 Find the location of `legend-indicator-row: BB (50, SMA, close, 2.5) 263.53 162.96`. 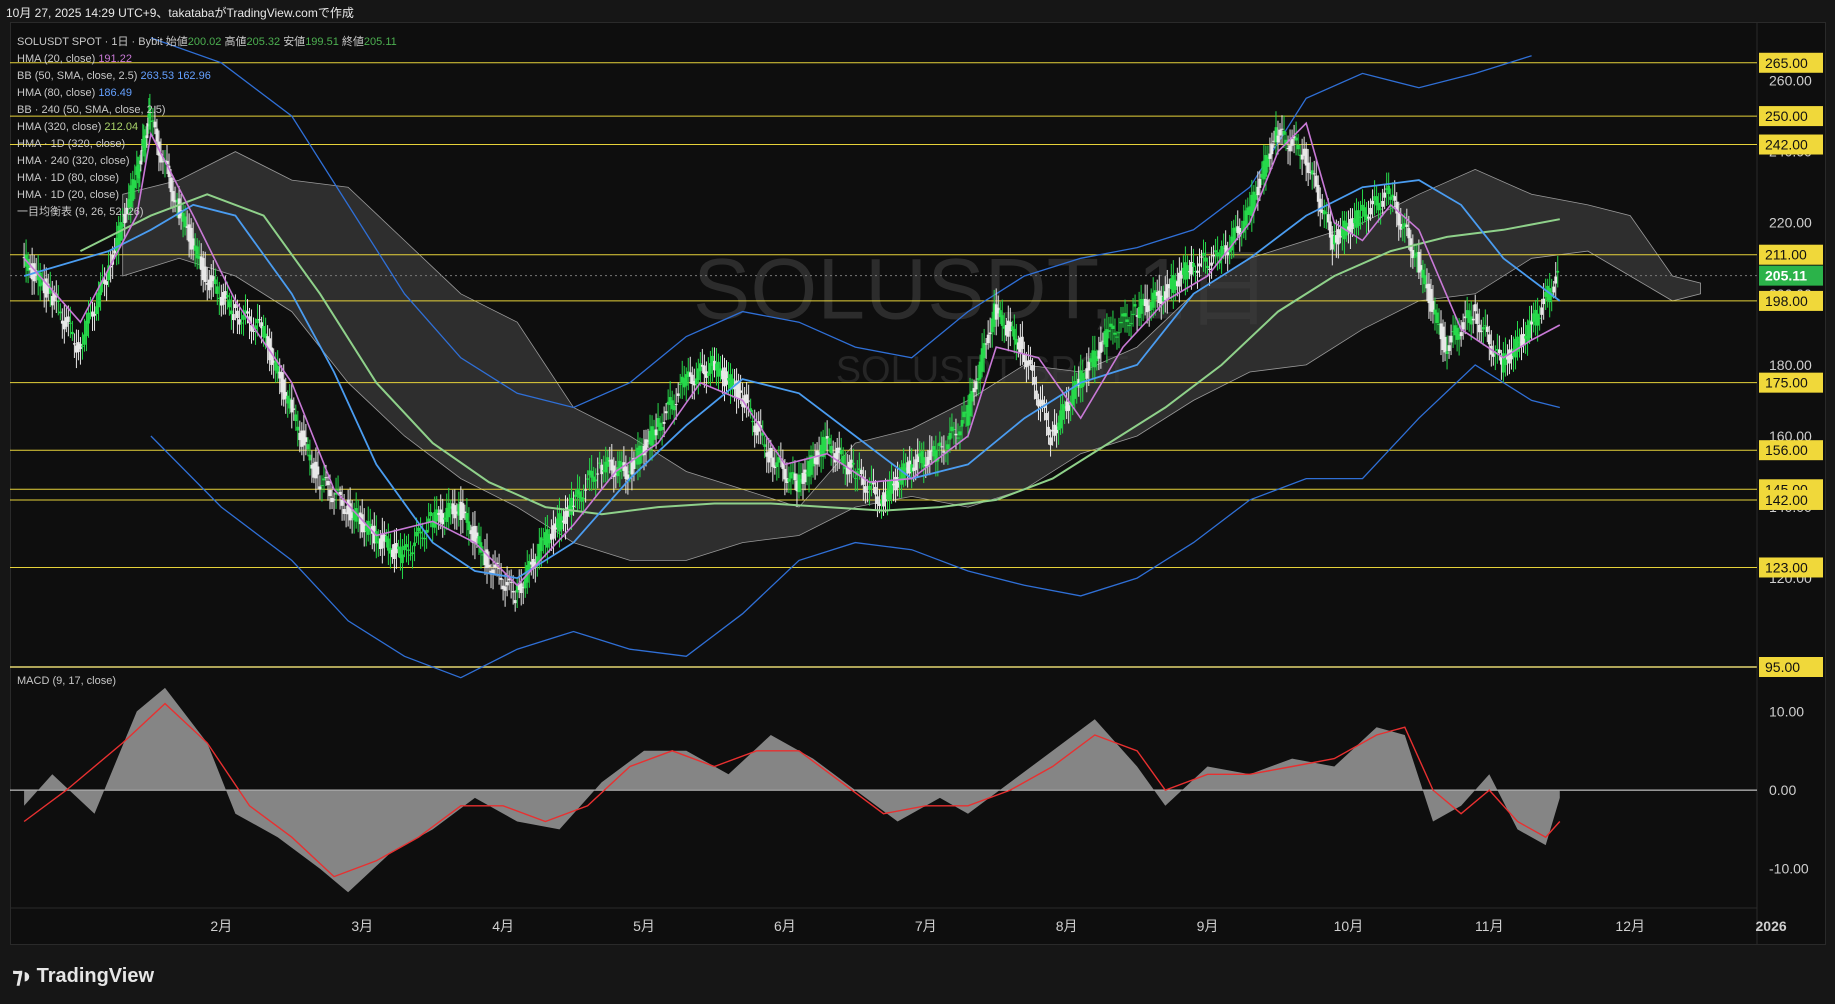

legend-indicator-row: BB (50, SMA, close, 2.5) 263.53 162.96 is located at coordinates (207, 76).